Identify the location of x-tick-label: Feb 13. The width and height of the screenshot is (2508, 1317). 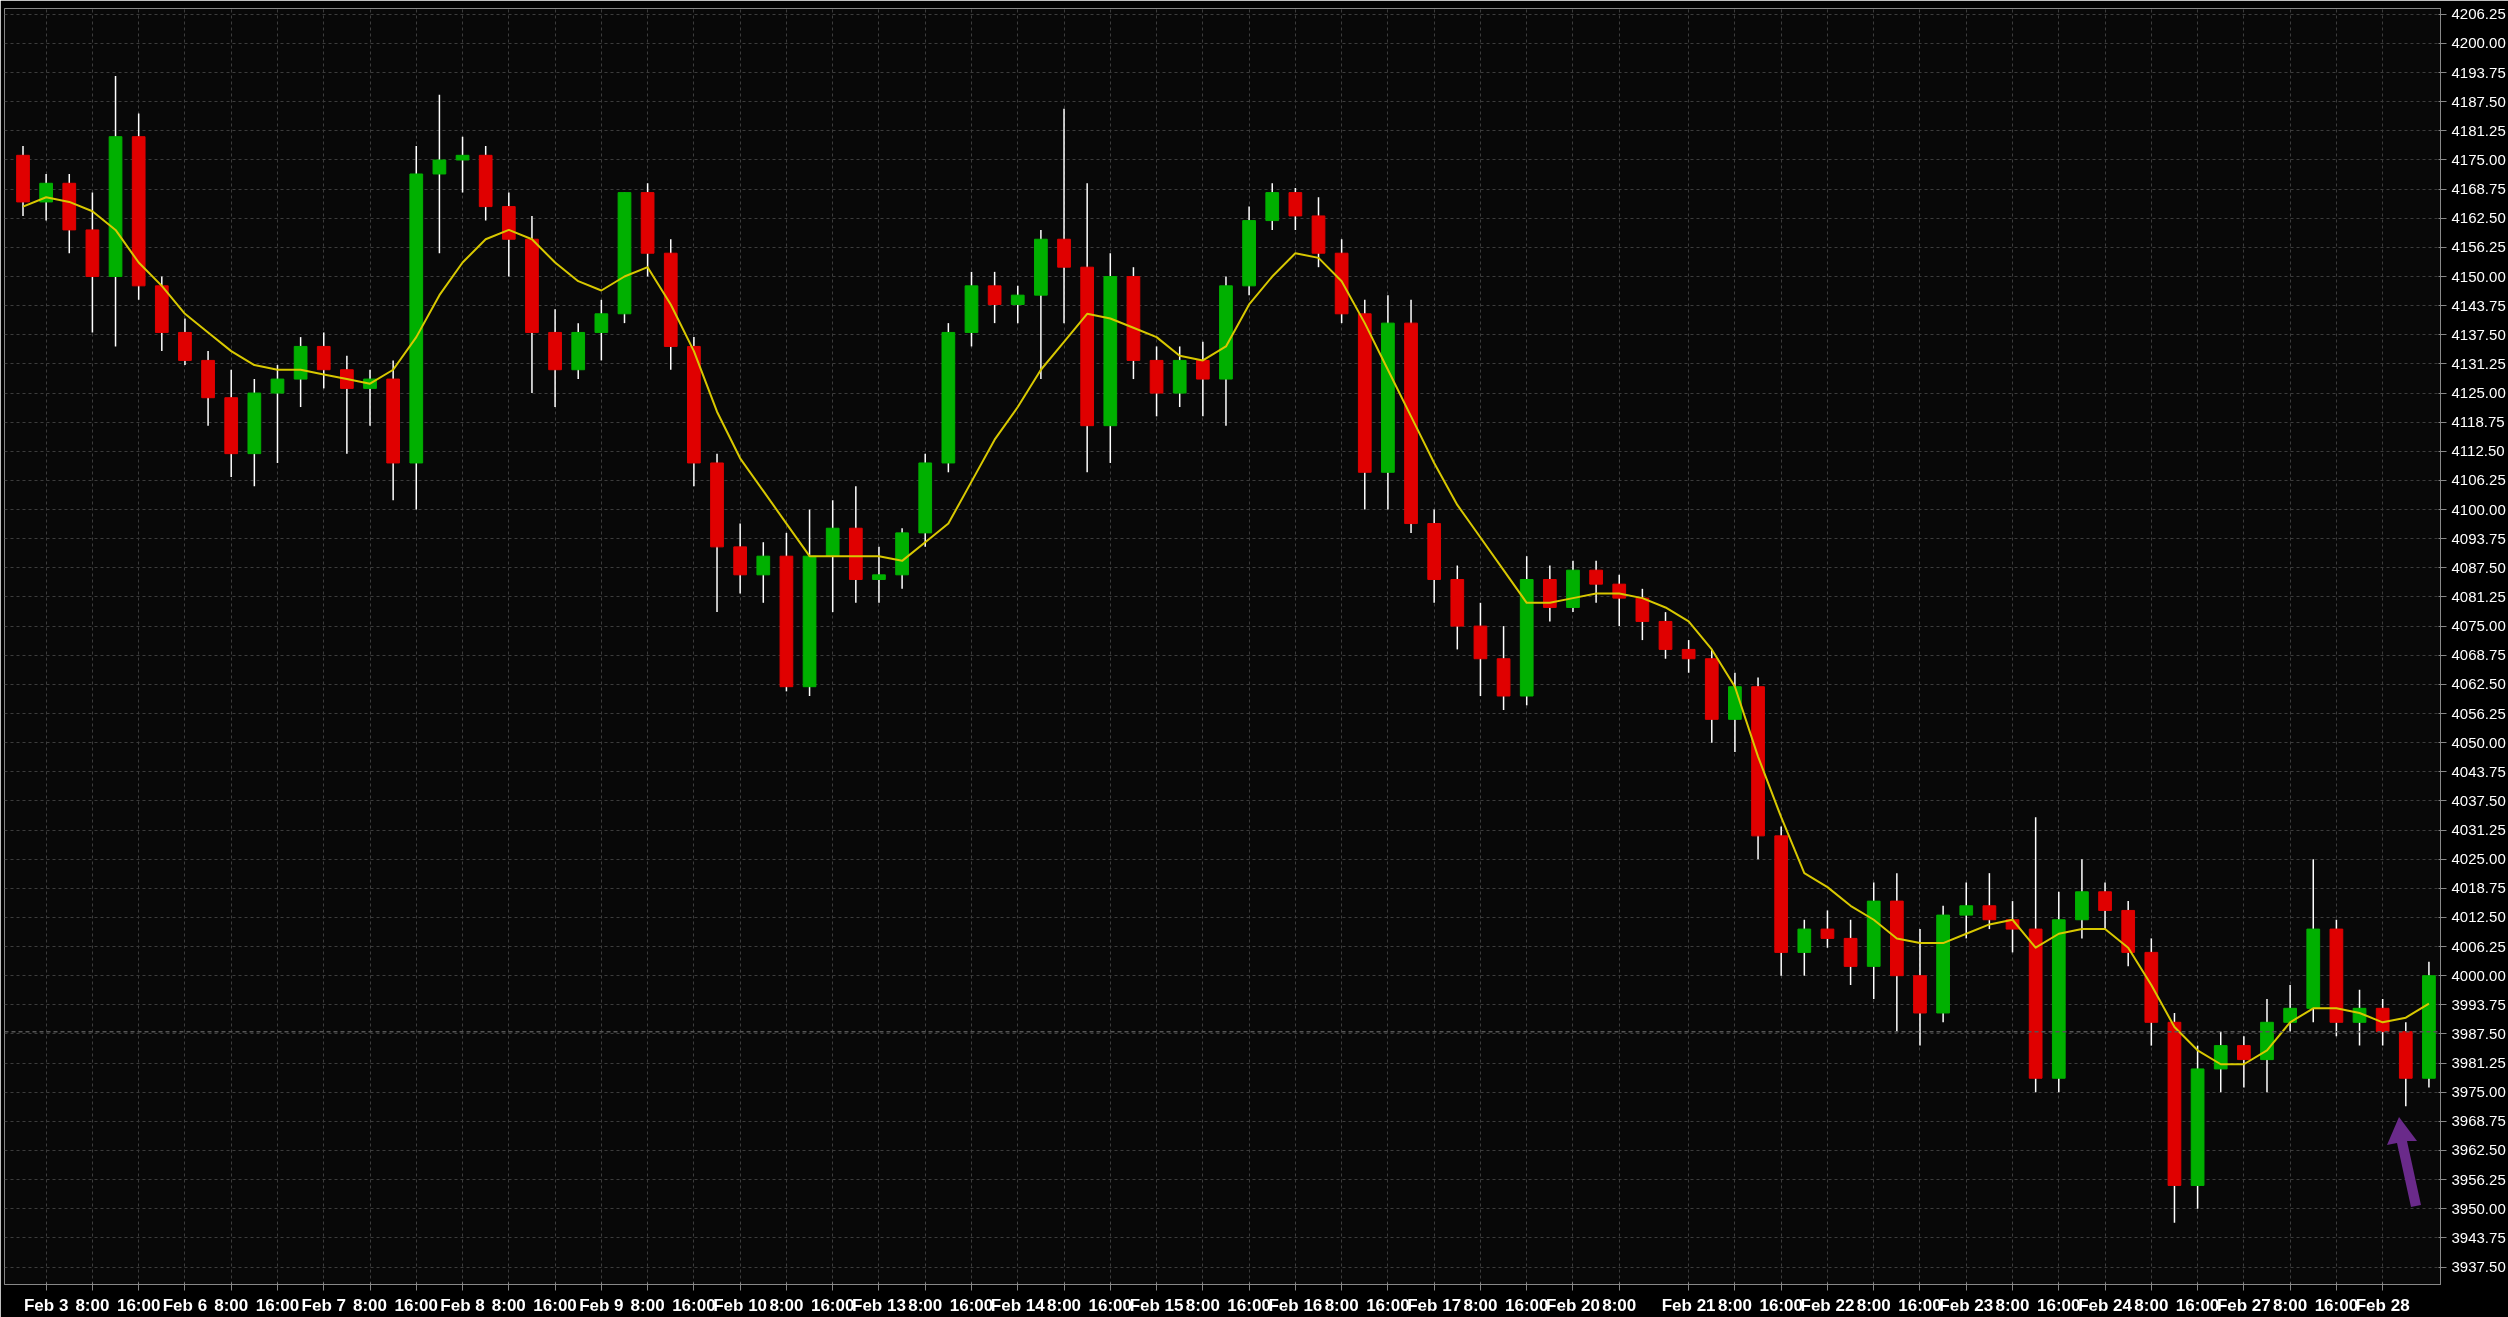
(879, 1305).